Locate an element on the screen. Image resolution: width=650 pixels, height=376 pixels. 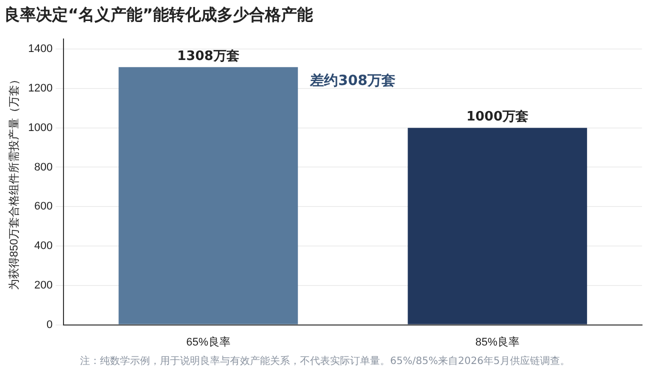
y-tick-label: 600 is located at coordinates (43, 206).